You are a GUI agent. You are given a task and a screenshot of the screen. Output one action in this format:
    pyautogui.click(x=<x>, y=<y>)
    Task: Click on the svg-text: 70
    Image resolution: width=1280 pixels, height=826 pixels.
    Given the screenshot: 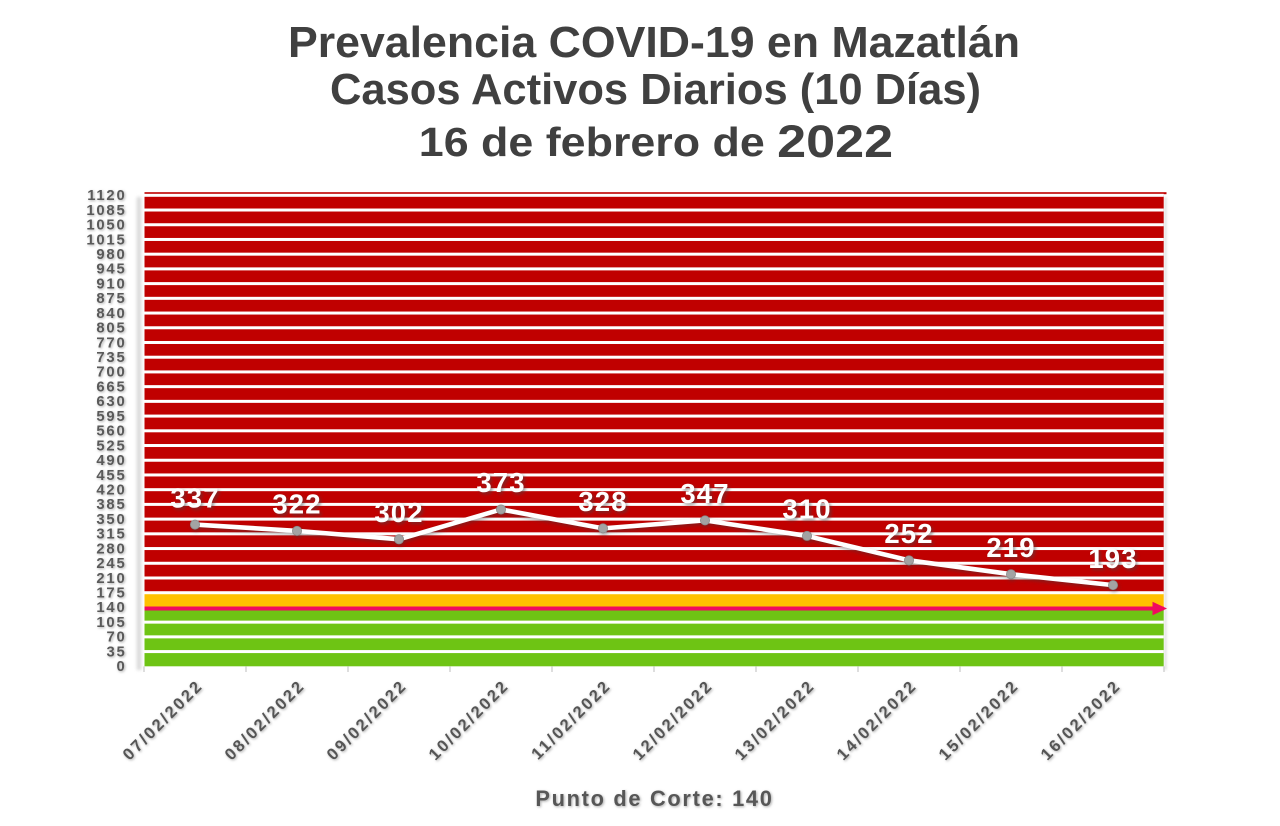 What is the action you would take?
    pyautogui.click(x=116, y=638)
    